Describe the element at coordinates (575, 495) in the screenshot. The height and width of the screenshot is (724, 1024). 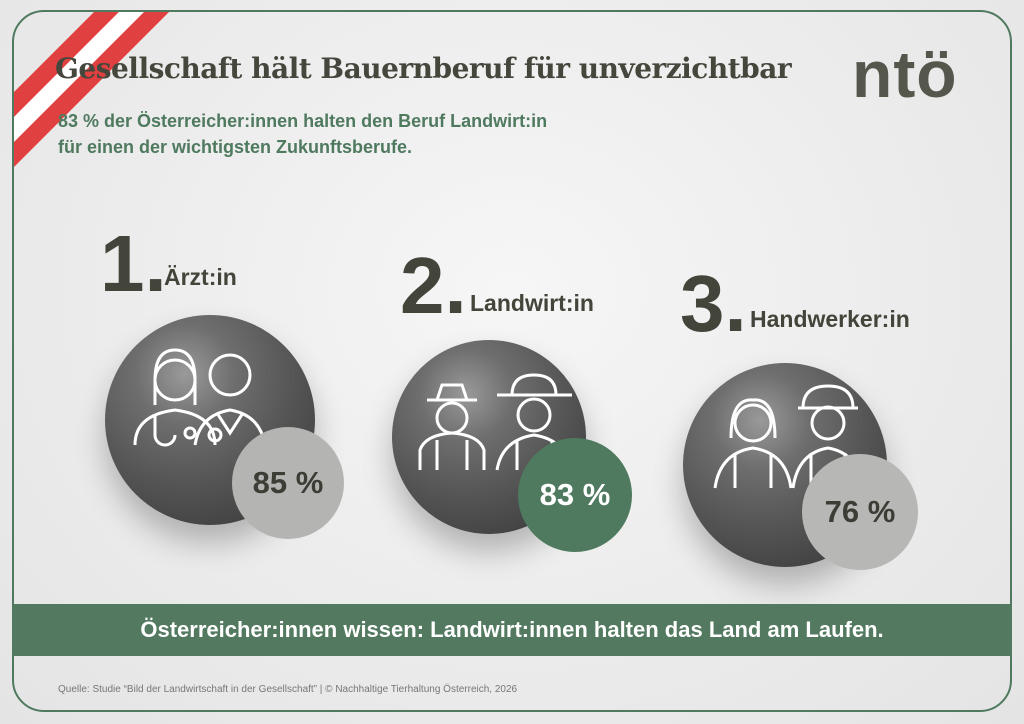
I see `rank-2-percent-badge: 83 %` at that location.